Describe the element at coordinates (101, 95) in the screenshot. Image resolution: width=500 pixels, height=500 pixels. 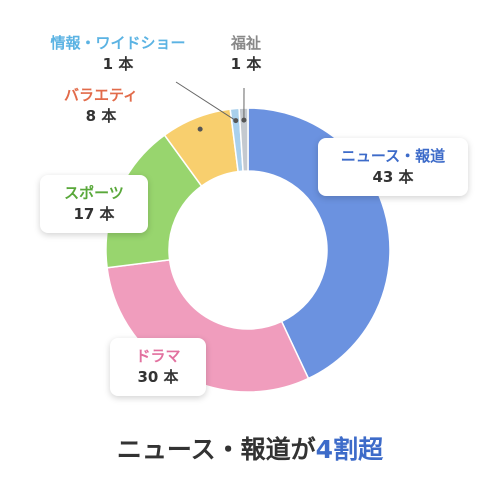
I see `label-variety-name: バラエティ` at that location.